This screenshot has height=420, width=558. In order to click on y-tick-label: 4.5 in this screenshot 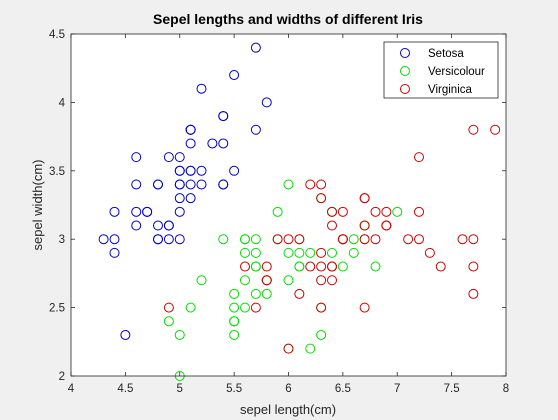, I will do `click(57, 35)`.